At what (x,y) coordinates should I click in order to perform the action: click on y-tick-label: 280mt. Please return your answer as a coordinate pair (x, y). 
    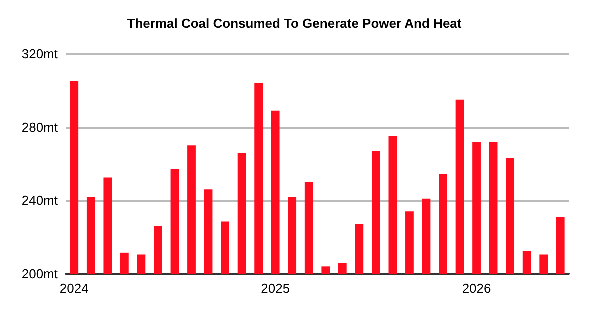
    Looking at the image, I should click on (40, 127).